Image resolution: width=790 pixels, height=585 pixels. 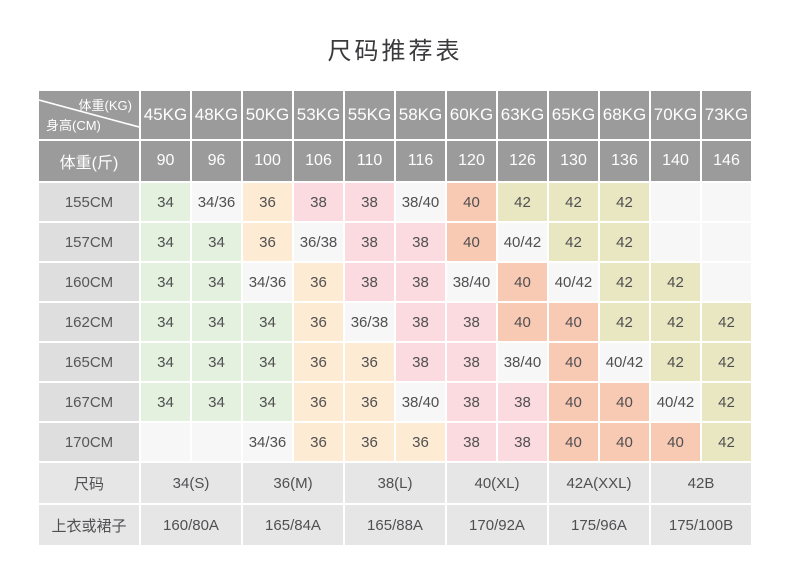 I want to click on table-row: 157CM 34 34 36 36/38 38 38 40 40/42 42 42, so click(x=395, y=242).